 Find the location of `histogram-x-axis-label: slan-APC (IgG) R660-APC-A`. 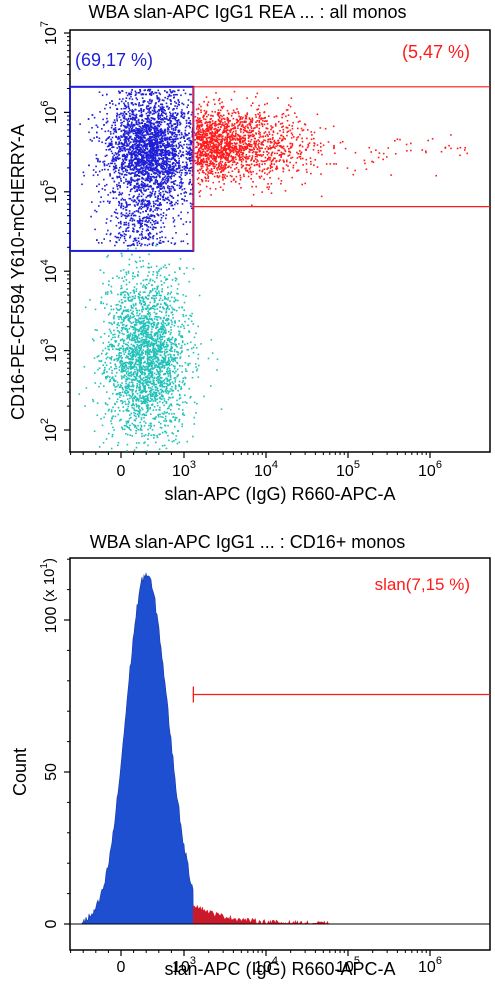

histogram-x-axis-label: slan-APC (IgG) R660-APC-A is located at coordinates (280, 969).